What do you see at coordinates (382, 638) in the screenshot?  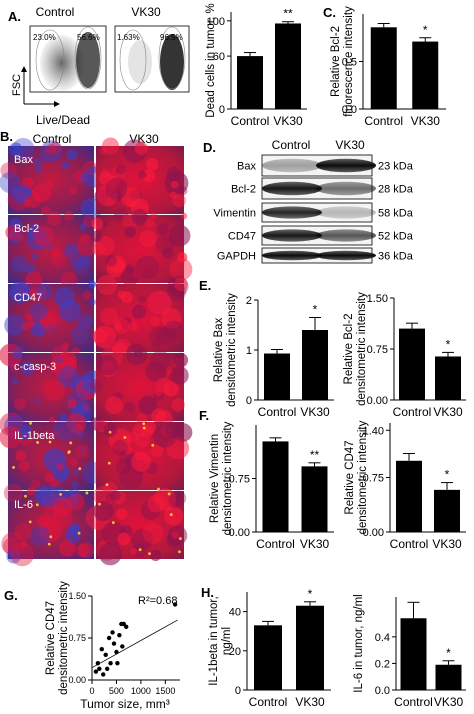 I see `y-tick-label: 0.4` at bounding box center [382, 638].